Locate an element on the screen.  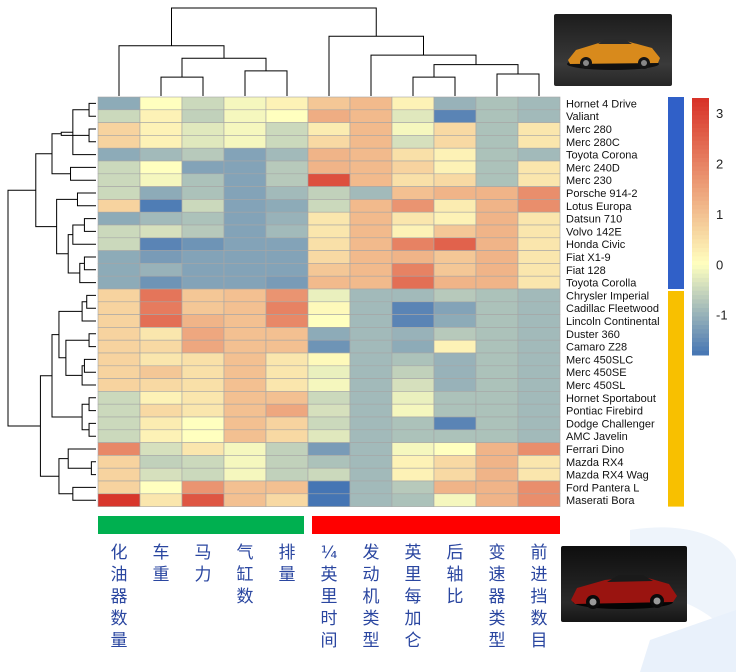
row-label: Lincoln Continental is located at coordinates (613, 322).